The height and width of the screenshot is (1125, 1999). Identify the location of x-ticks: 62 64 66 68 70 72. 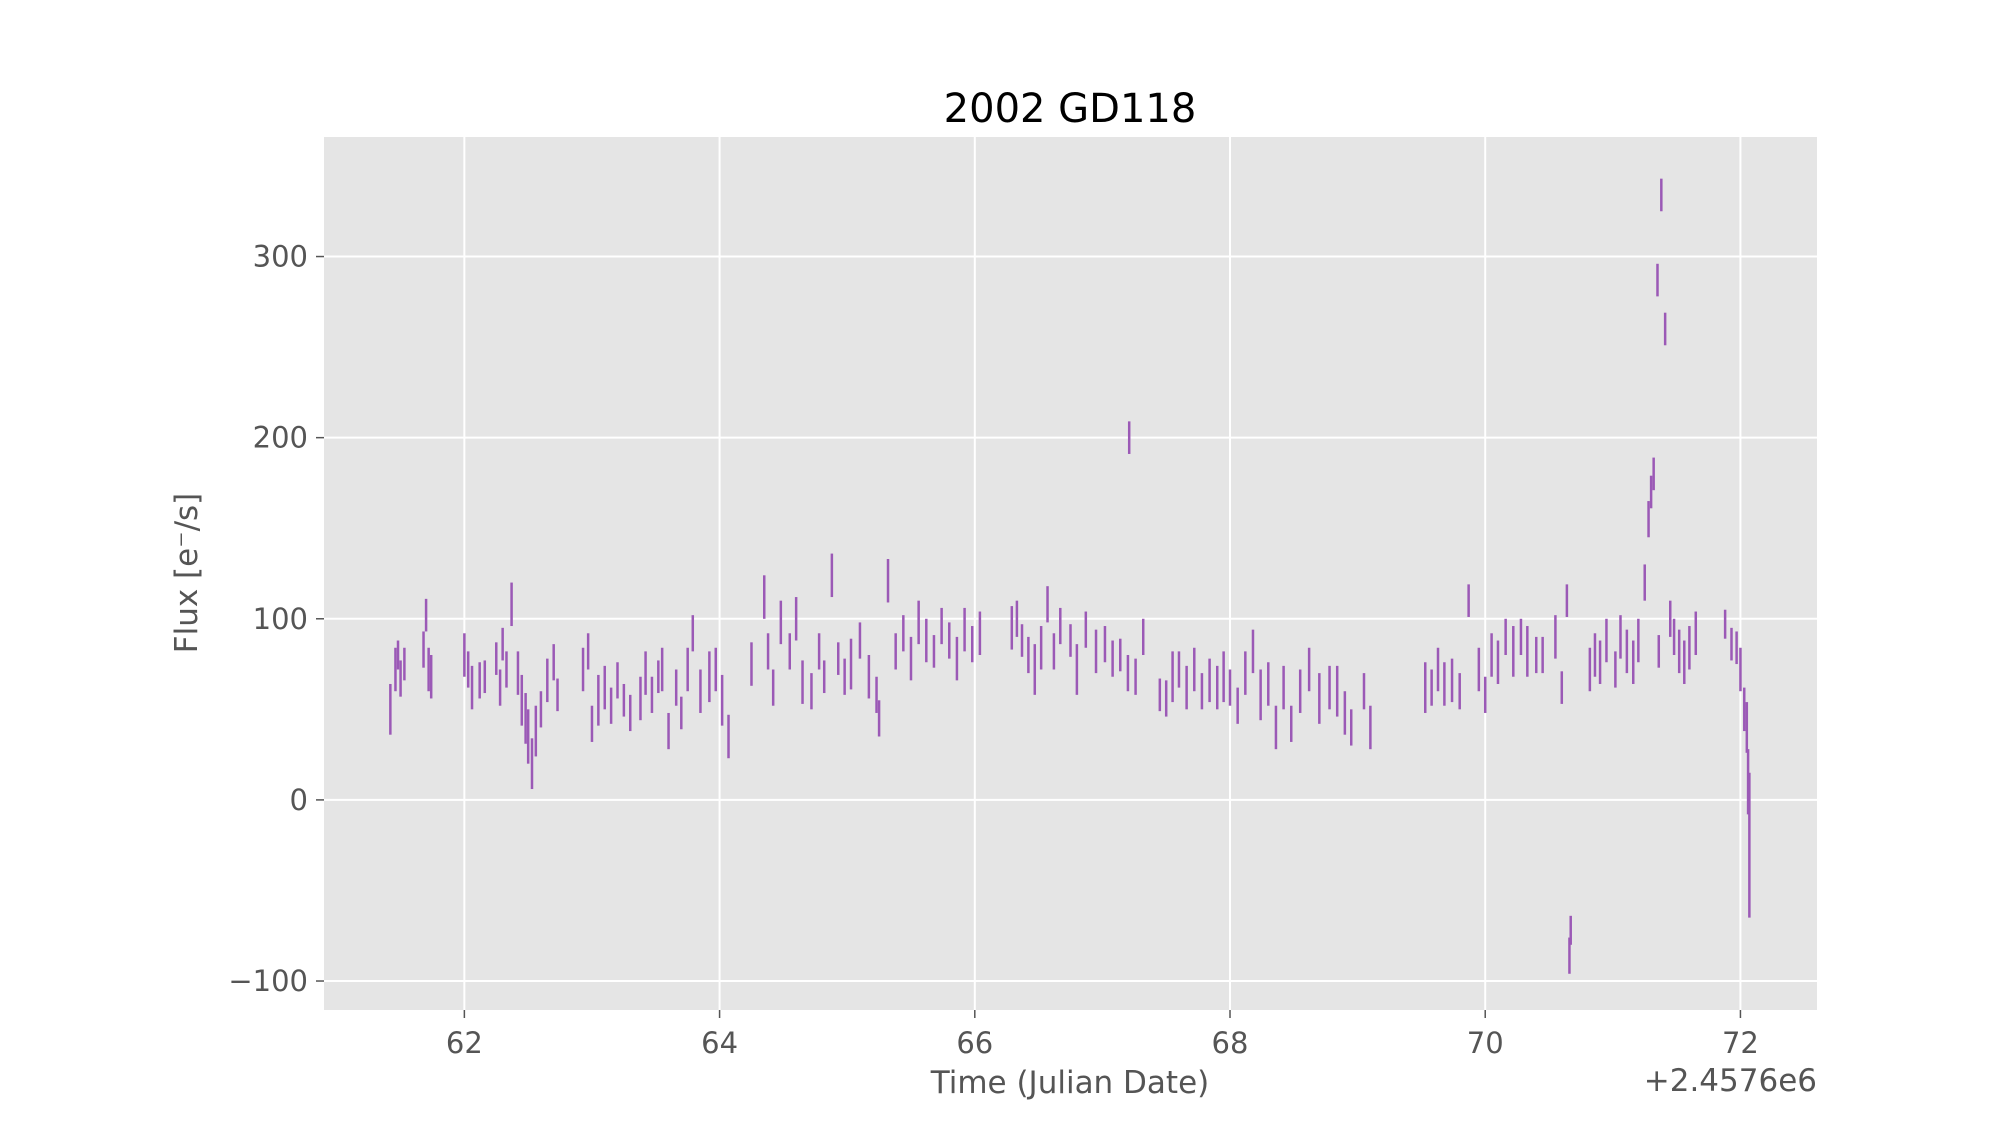
(1102, 1035).